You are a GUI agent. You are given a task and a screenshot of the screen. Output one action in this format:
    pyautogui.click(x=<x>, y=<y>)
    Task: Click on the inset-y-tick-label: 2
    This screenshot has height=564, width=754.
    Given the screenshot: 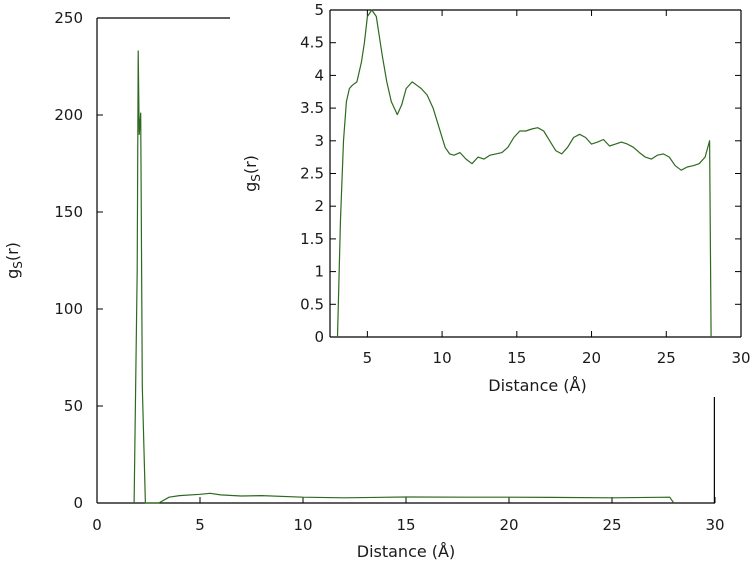 What is the action you would take?
    pyautogui.click(x=319, y=206)
    